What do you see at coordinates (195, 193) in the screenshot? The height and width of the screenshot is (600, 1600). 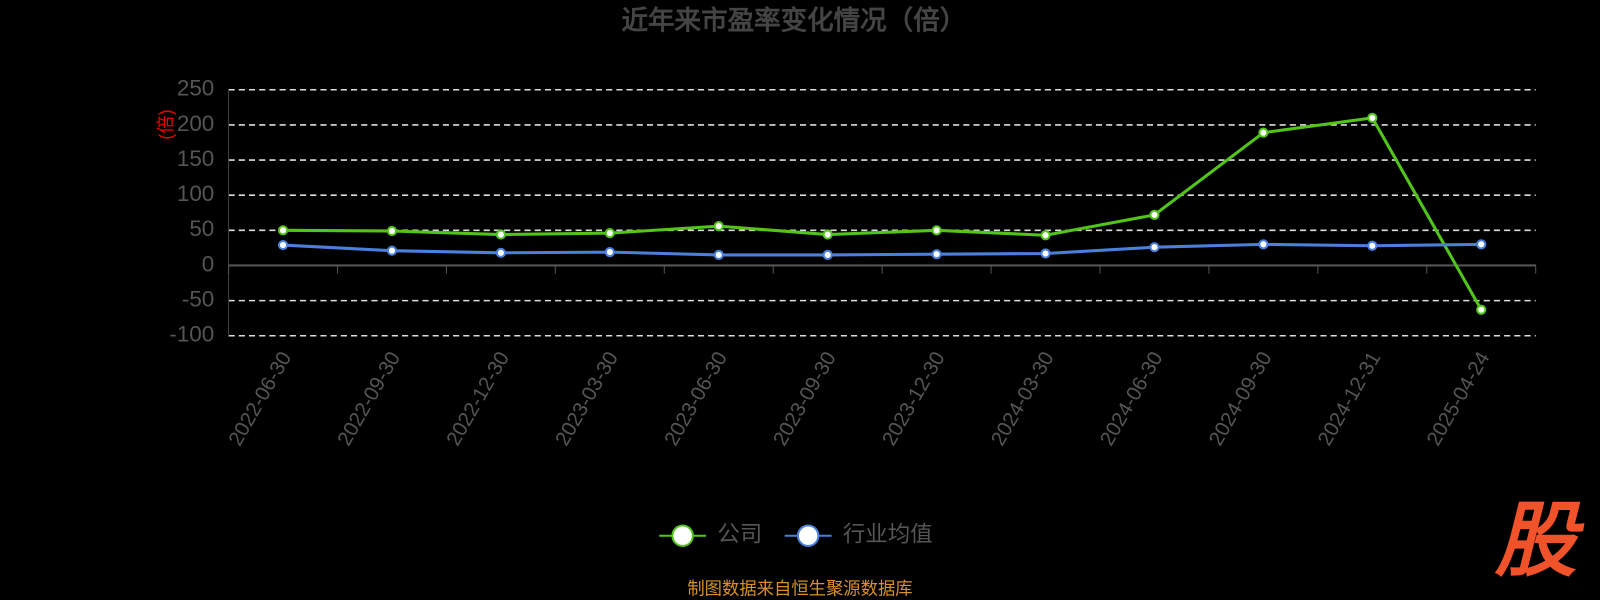 I see `y-tick-label: 100` at bounding box center [195, 193].